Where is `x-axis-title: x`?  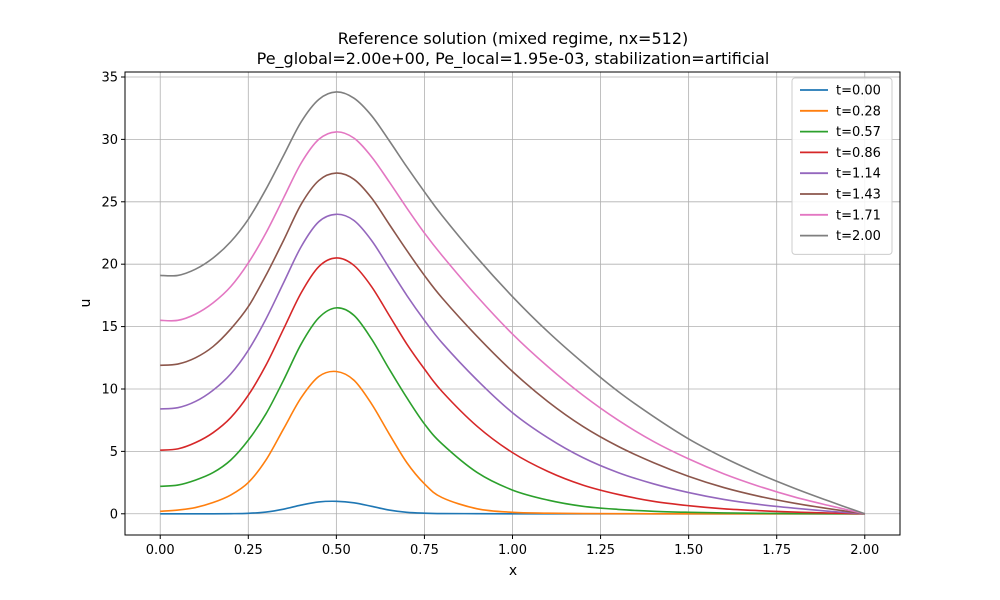
x-axis-title: x is located at coordinates (513, 571).